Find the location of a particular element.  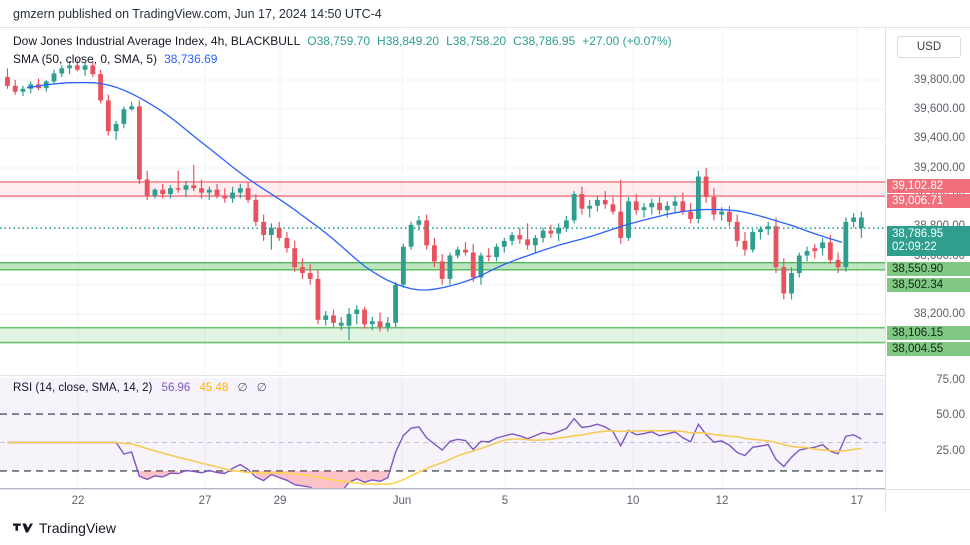

price-badge-resistance-lower: 39,006.71 is located at coordinates (928, 201).